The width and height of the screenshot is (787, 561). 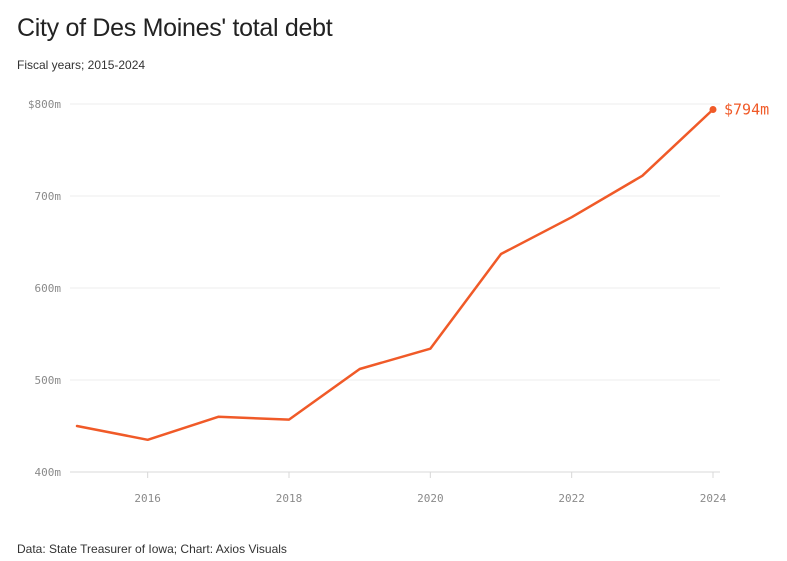 What do you see at coordinates (289, 498) in the screenshot?
I see `x-tick-label: 2018` at bounding box center [289, 498].